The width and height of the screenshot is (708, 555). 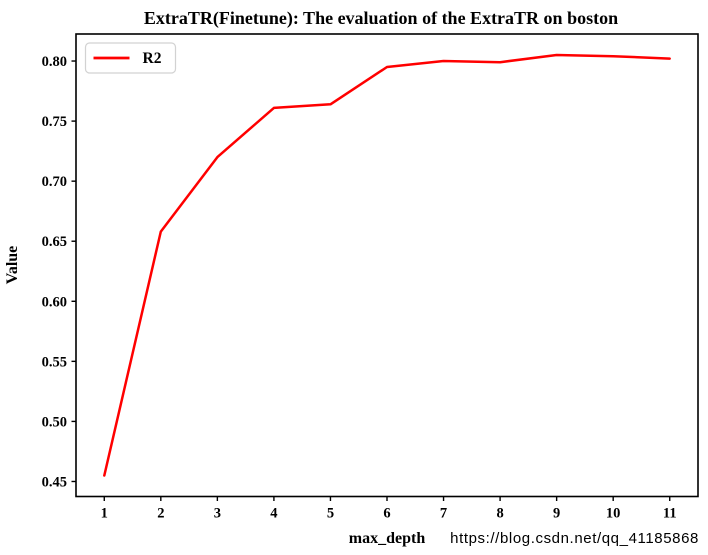 What do you see at coordinates (54, 302) in the screenshot?
I see `y-tick-label: 0.60` at bounding box center [54, 302].